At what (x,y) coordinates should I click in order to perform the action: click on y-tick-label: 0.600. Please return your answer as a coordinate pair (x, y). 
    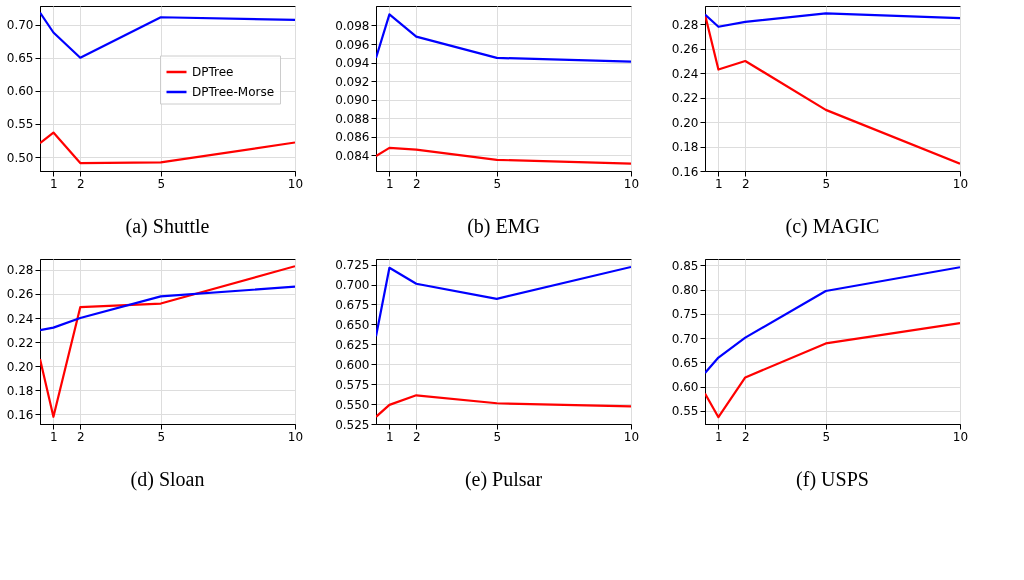
    Looking at the image, I should click on (352, 364).